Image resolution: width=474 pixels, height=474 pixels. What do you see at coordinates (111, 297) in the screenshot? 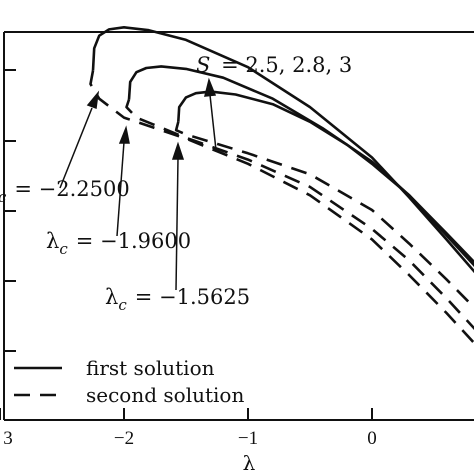
I see `lambda-symbol-3: λ` at bounding box center [111, 297].